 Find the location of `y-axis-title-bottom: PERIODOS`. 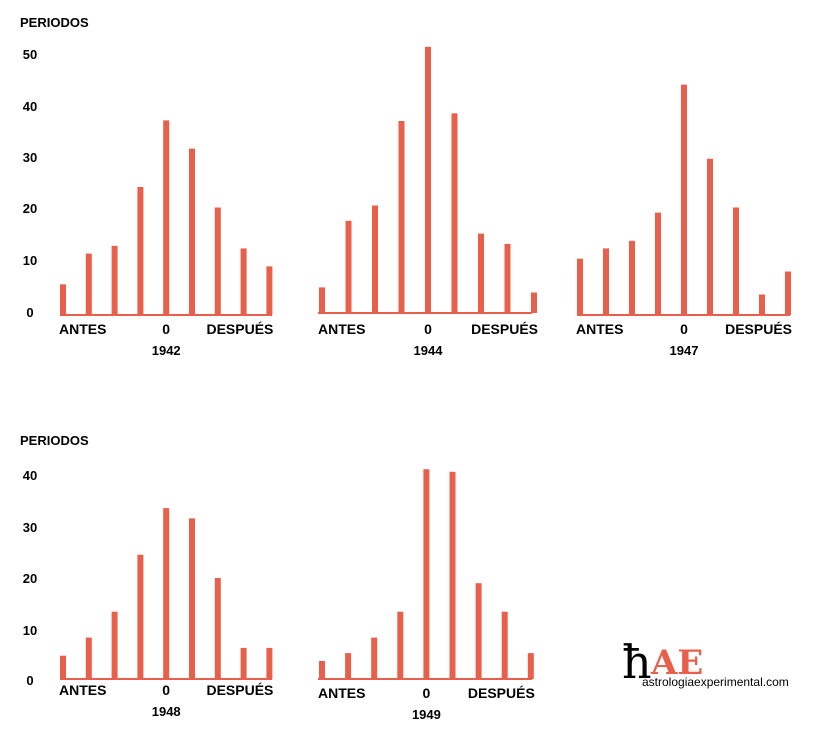

y-axis-title-bottom: PERIODOS is located at coordinates (54, 440).